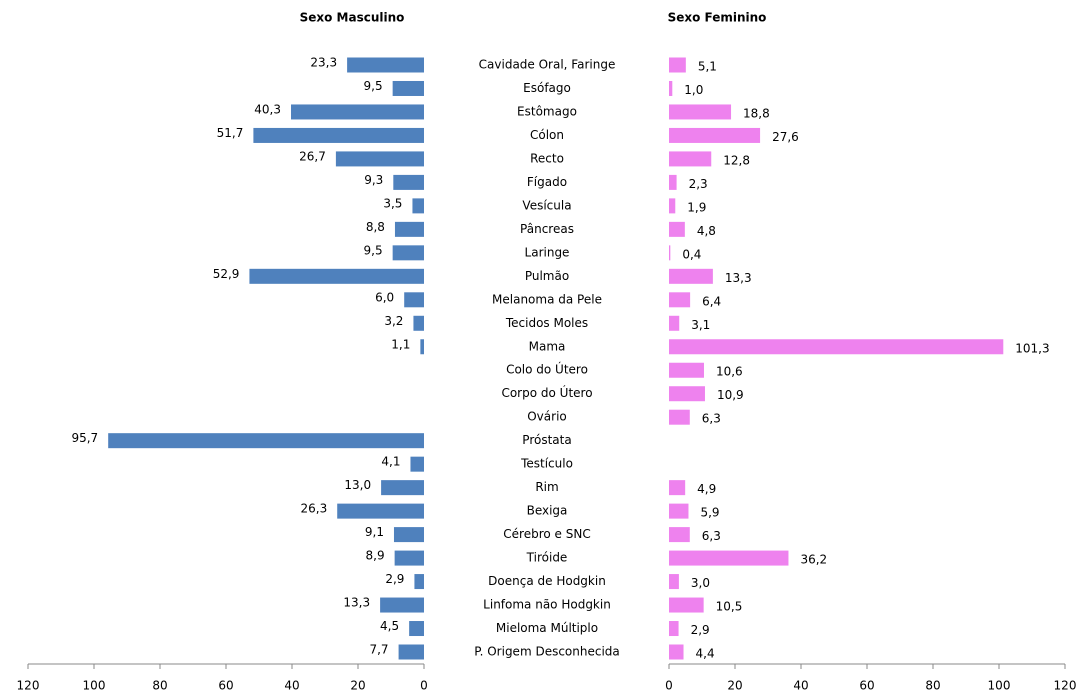 Image resolution: width=1083 pixels, height=694 pixels. Describe the element at coordinates (707, 67) in the screenshot. I see `value-label: 5,1` at that location.